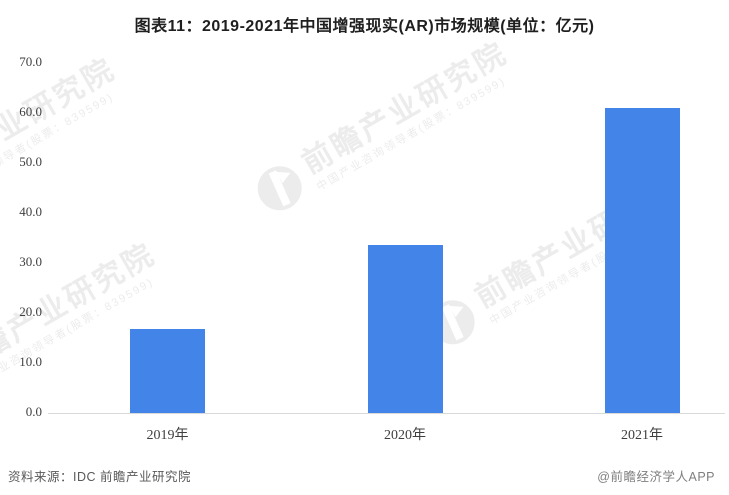 Image resolution: width=729 pixels, height=495 pixels. What do you see at coordinates (30, 111) in the screenshot?
I see `y-axis-tick-label: 60.0` at bounding box center [30, 111].